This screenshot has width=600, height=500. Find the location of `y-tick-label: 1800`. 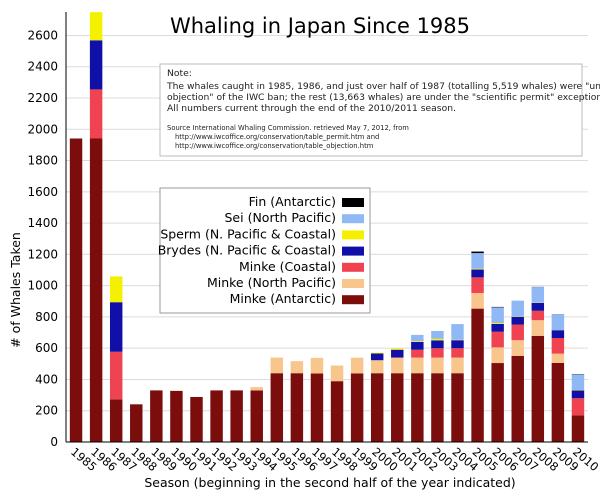

y-tick-label: 1800 is located at coordinates (42, 161).